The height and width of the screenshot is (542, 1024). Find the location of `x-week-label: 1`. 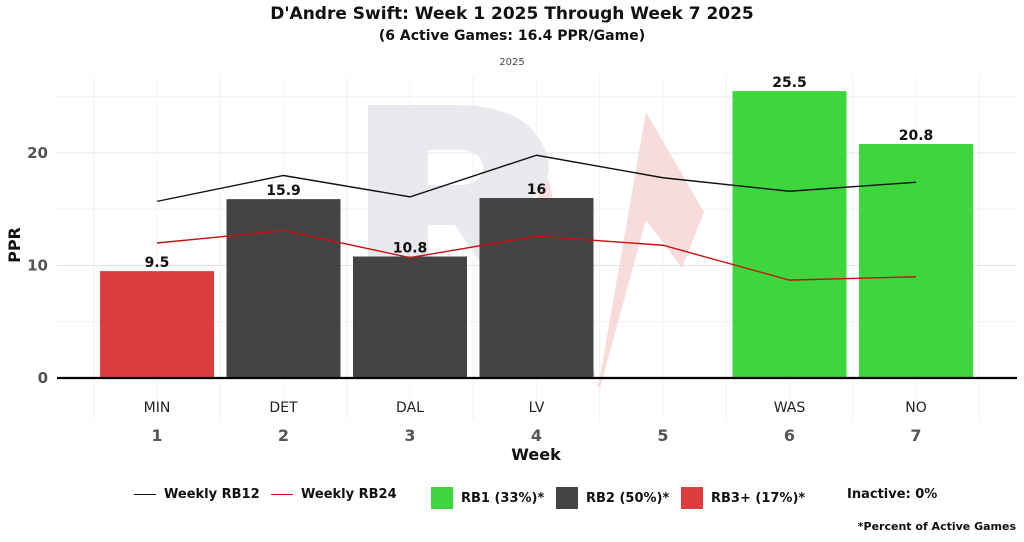

x-week-label: 1 is located at coordinates (156, 435).